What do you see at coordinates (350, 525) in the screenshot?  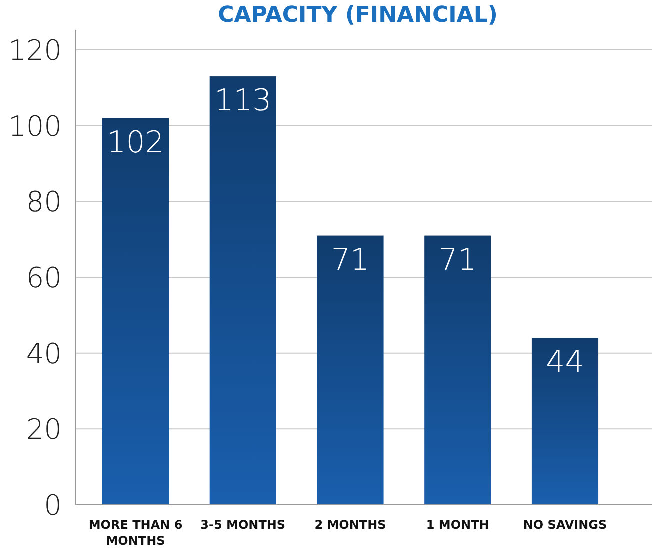 I see `x-tick-label: 2 MONTHS` at bounding box center [350, 525].